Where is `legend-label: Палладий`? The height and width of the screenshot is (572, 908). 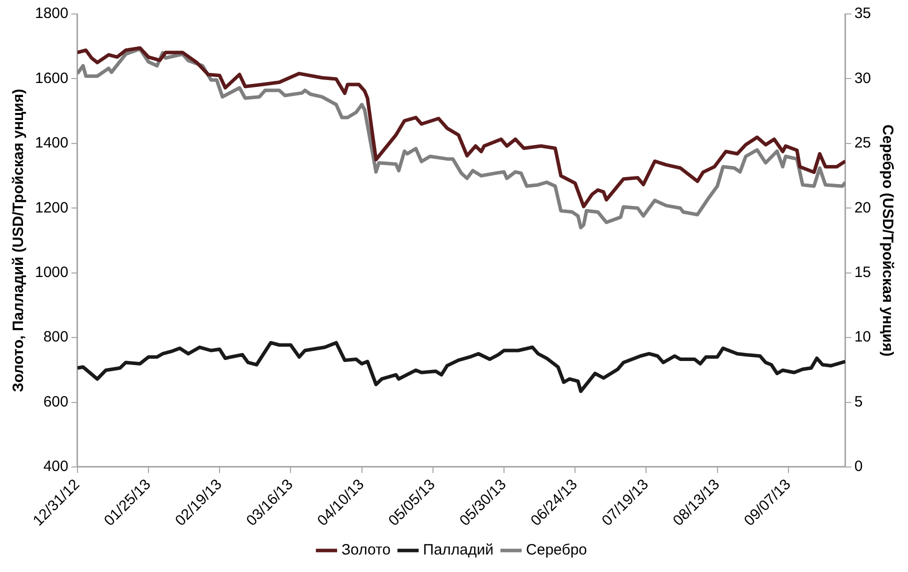
legend-label: Палладий is located at coordinates (458, 550).